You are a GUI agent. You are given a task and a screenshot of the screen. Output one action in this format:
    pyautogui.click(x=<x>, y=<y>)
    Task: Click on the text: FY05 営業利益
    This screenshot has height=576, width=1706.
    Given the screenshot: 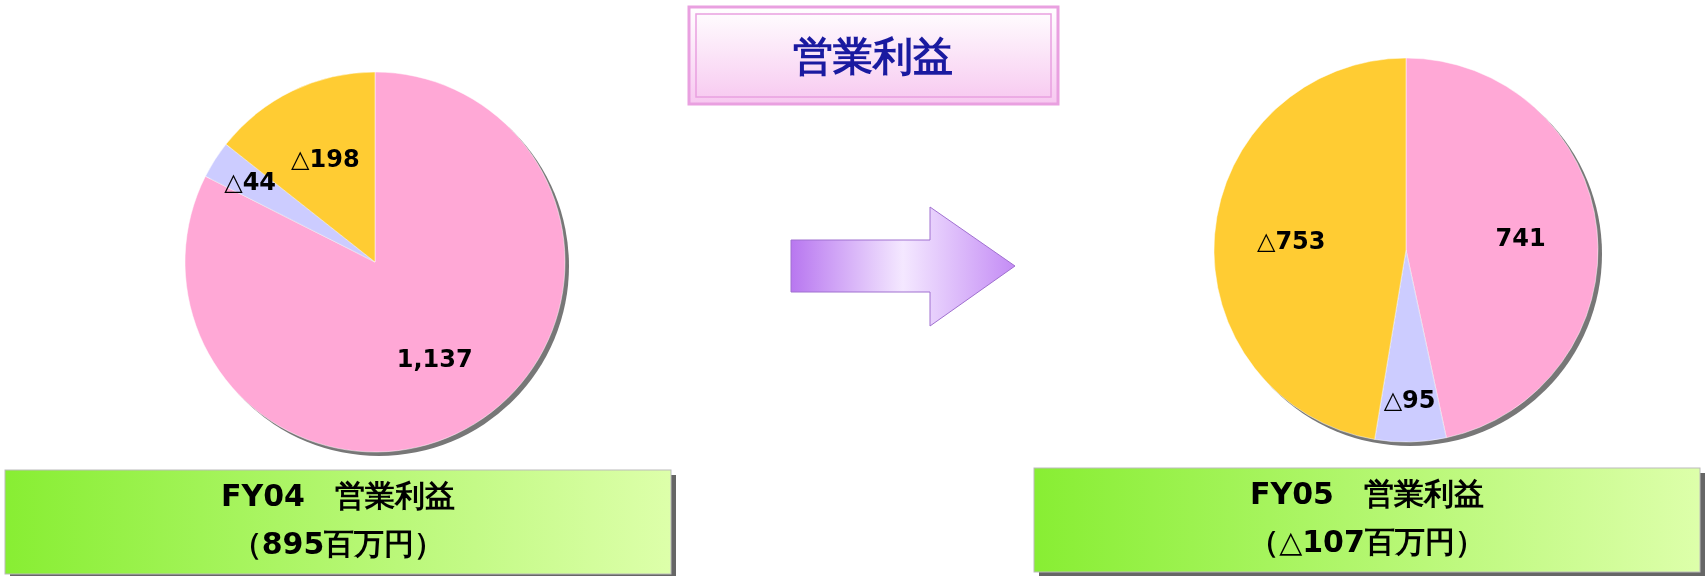 What is the action you would take?
    pyautogui.click(x=1367, y=493)
    